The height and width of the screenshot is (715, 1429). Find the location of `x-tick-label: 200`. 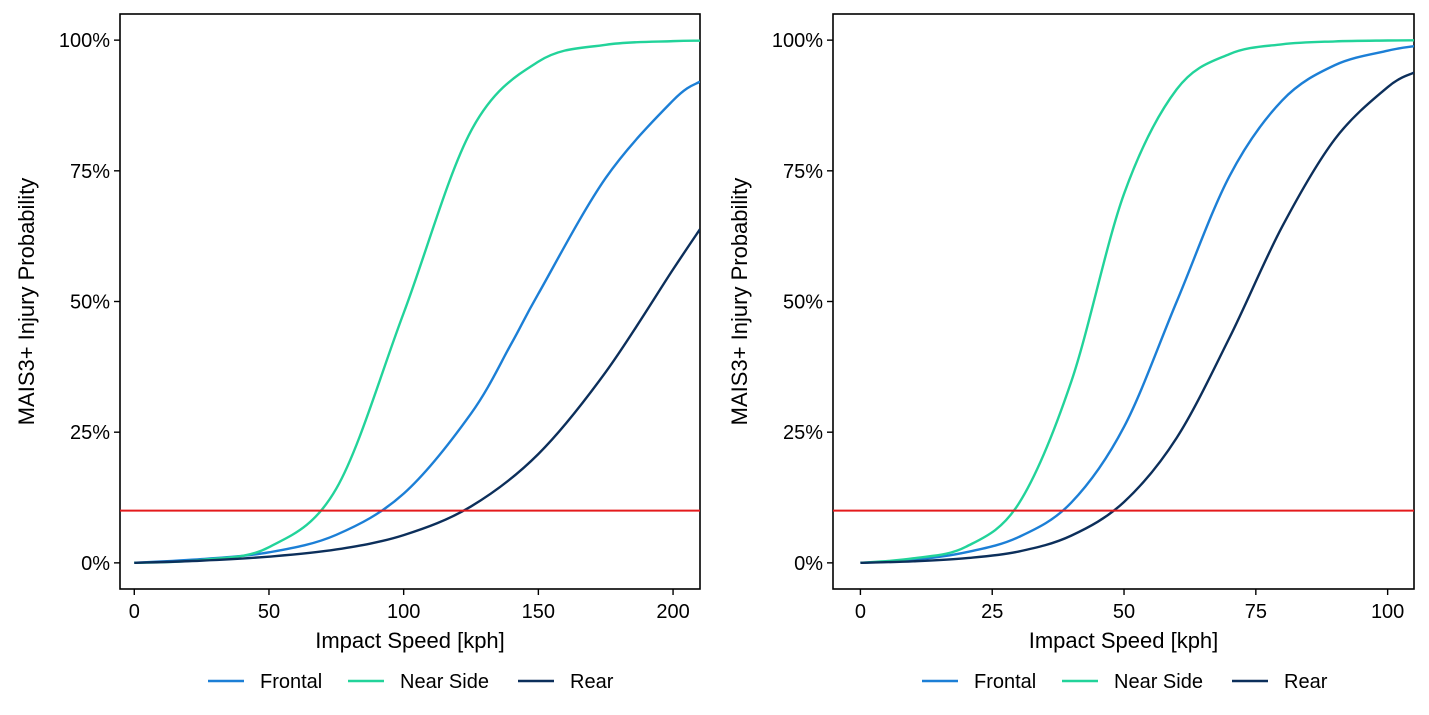

x-tick-label: 200 is located at coordinates (672, 612).